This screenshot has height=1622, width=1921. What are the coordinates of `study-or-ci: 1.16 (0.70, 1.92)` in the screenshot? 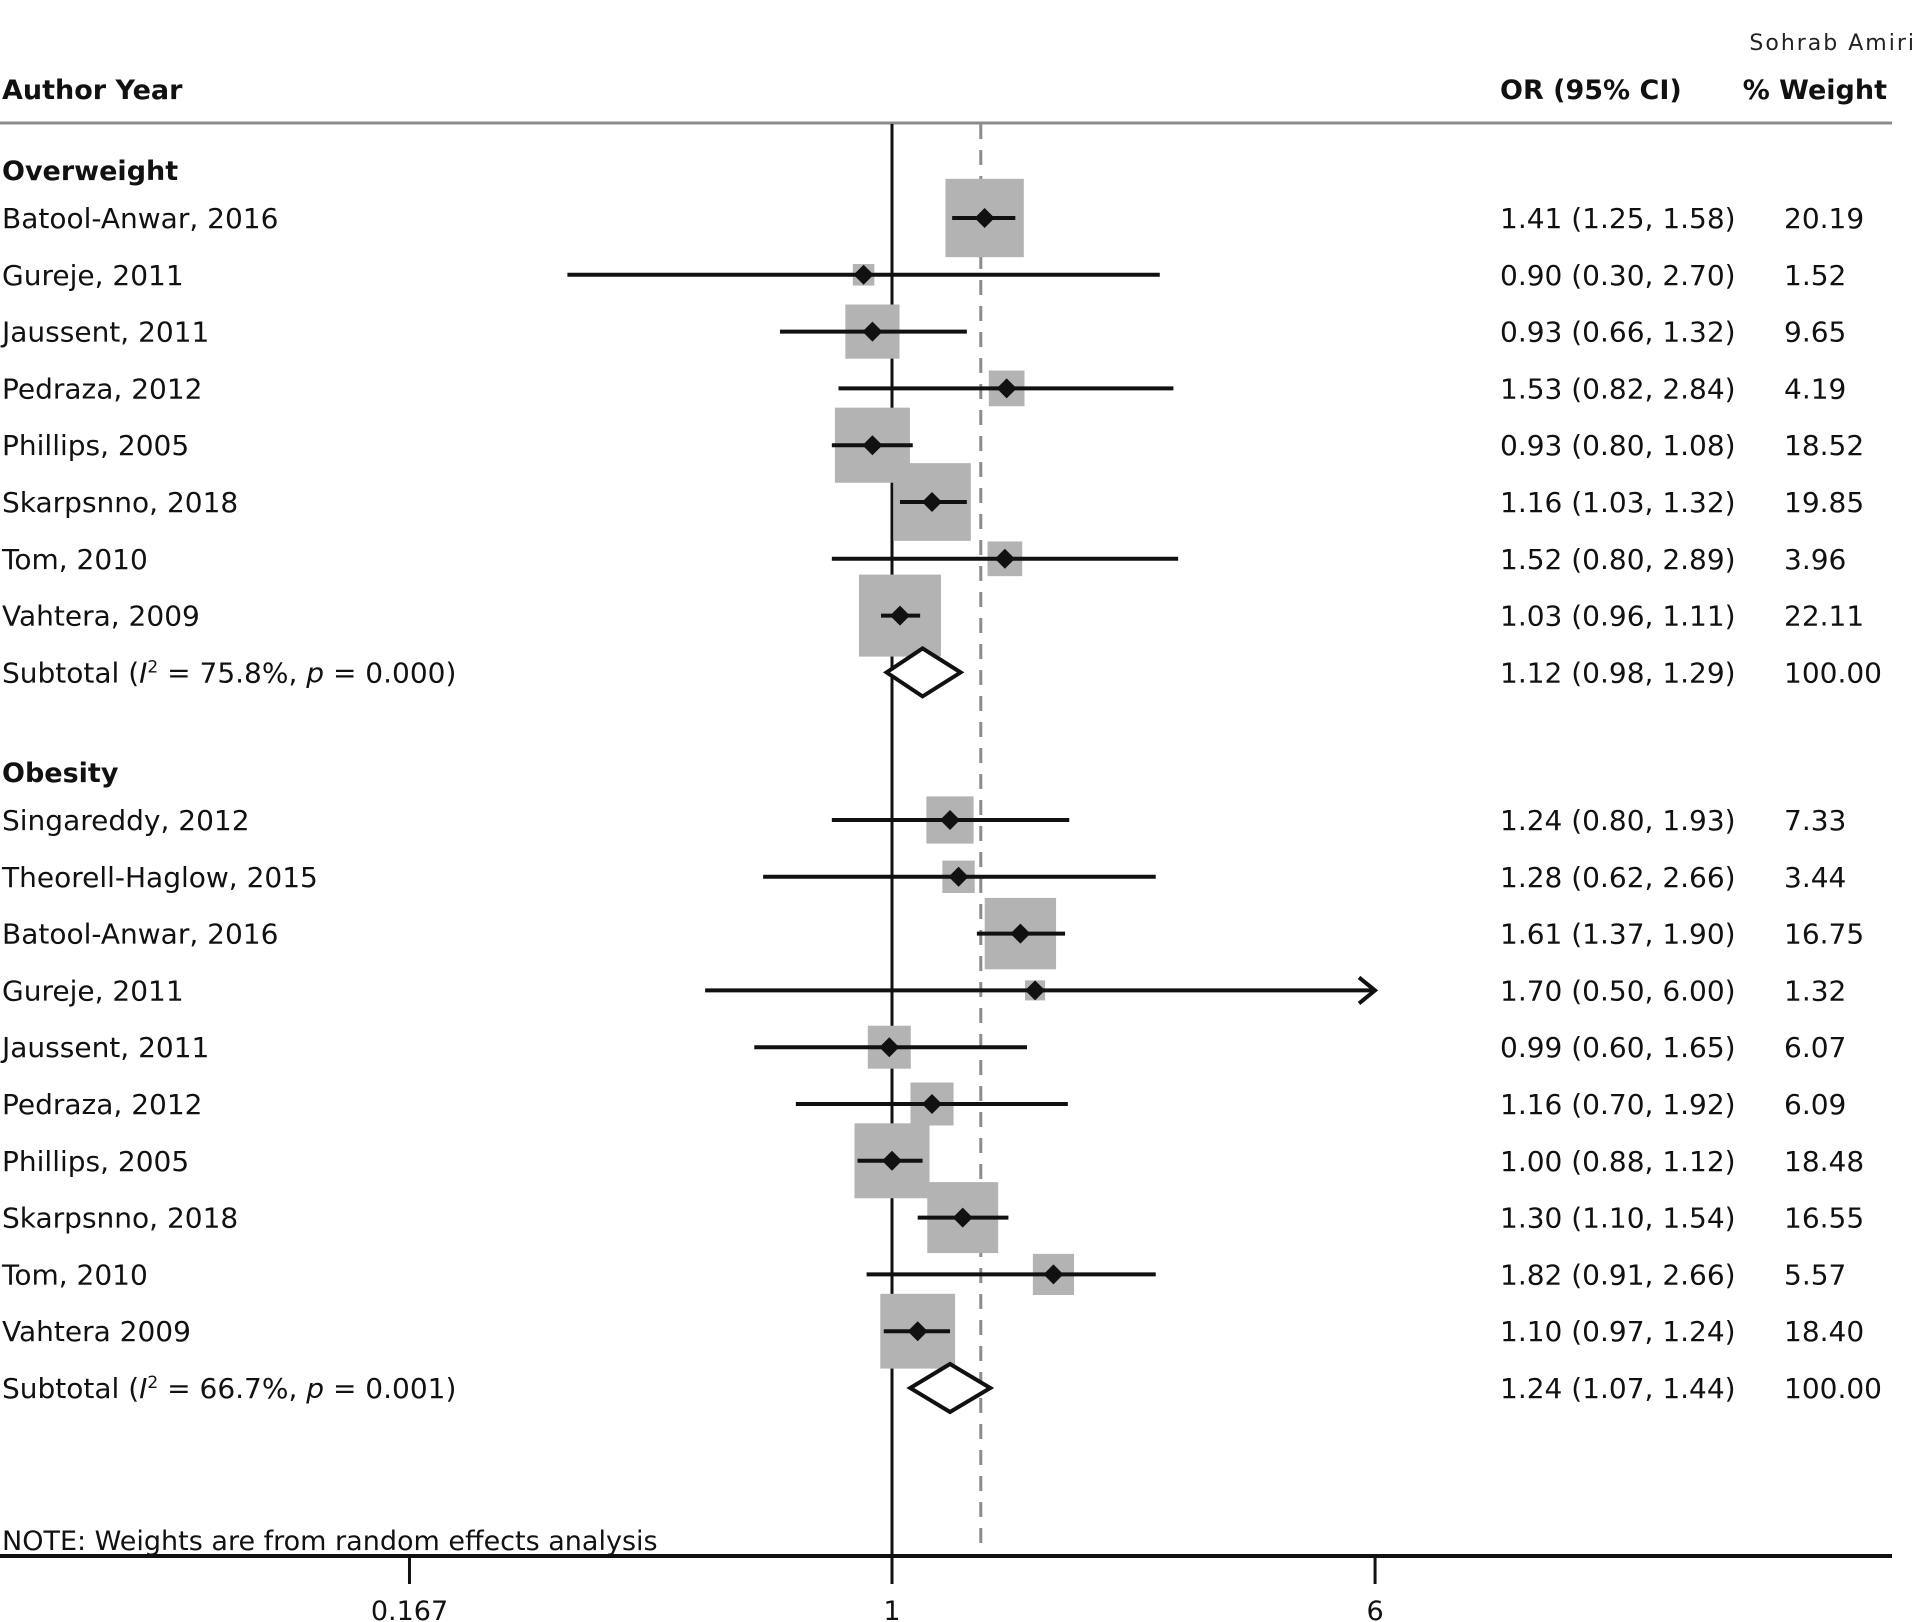 It's located at (1618, 1104).